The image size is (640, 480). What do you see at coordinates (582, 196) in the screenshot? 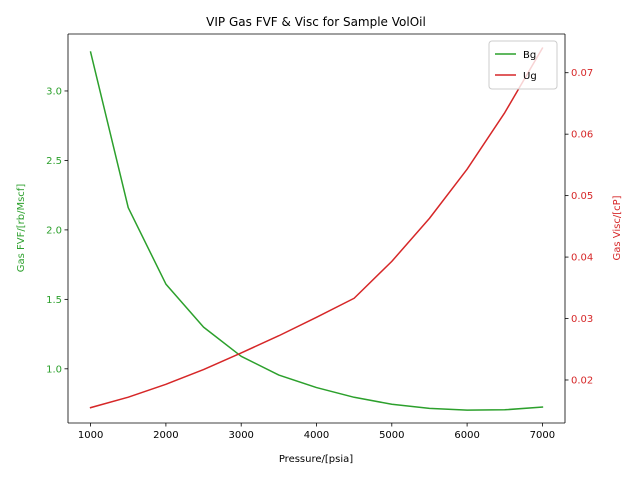
I see `y-tick-label-right: 0.05` at bounding box center [582, 196].